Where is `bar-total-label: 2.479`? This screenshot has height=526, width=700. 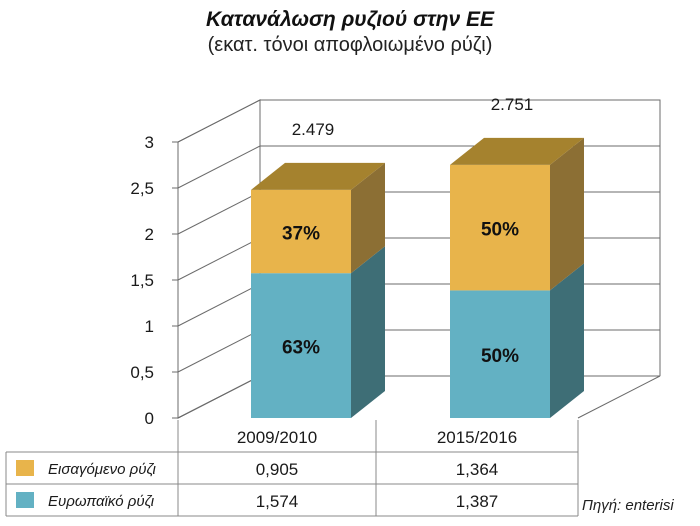 bar-total-label: 2.479 is located at coordinates (313, 129).